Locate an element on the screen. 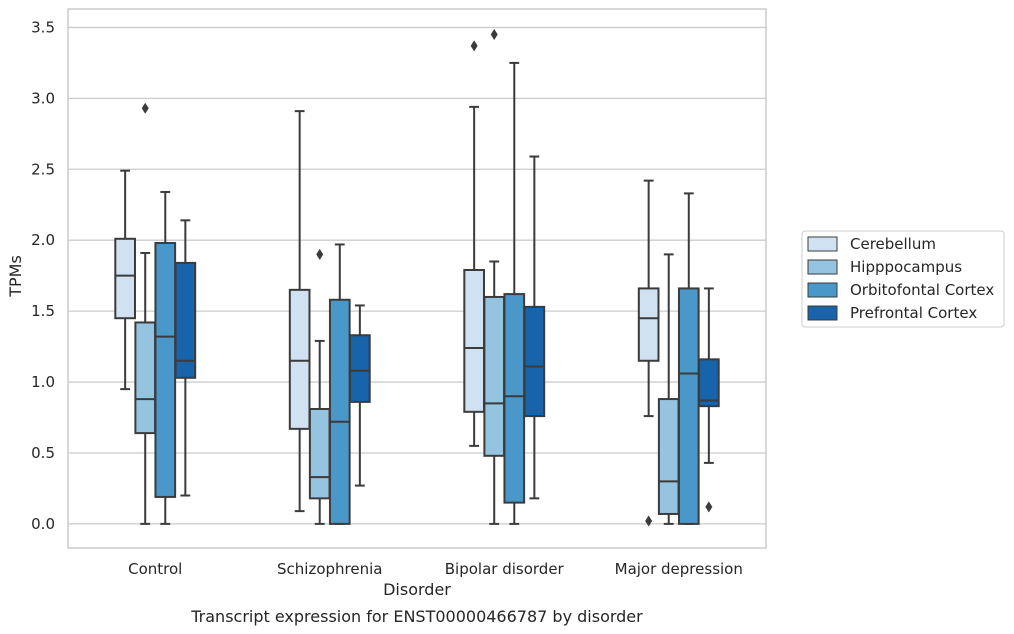 The image size is (1014, 634). x-tick-label: Control is located at coordinates (155, 569).